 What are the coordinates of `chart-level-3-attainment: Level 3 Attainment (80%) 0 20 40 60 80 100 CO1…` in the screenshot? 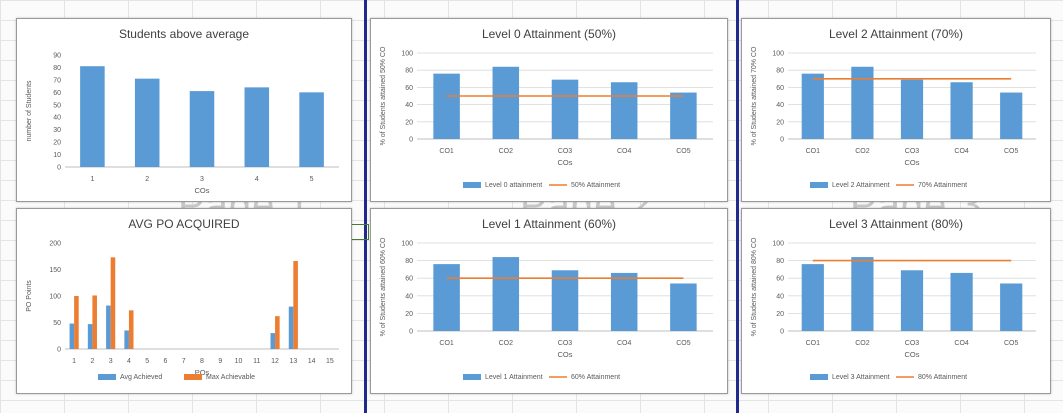 It's located at (896, 301).